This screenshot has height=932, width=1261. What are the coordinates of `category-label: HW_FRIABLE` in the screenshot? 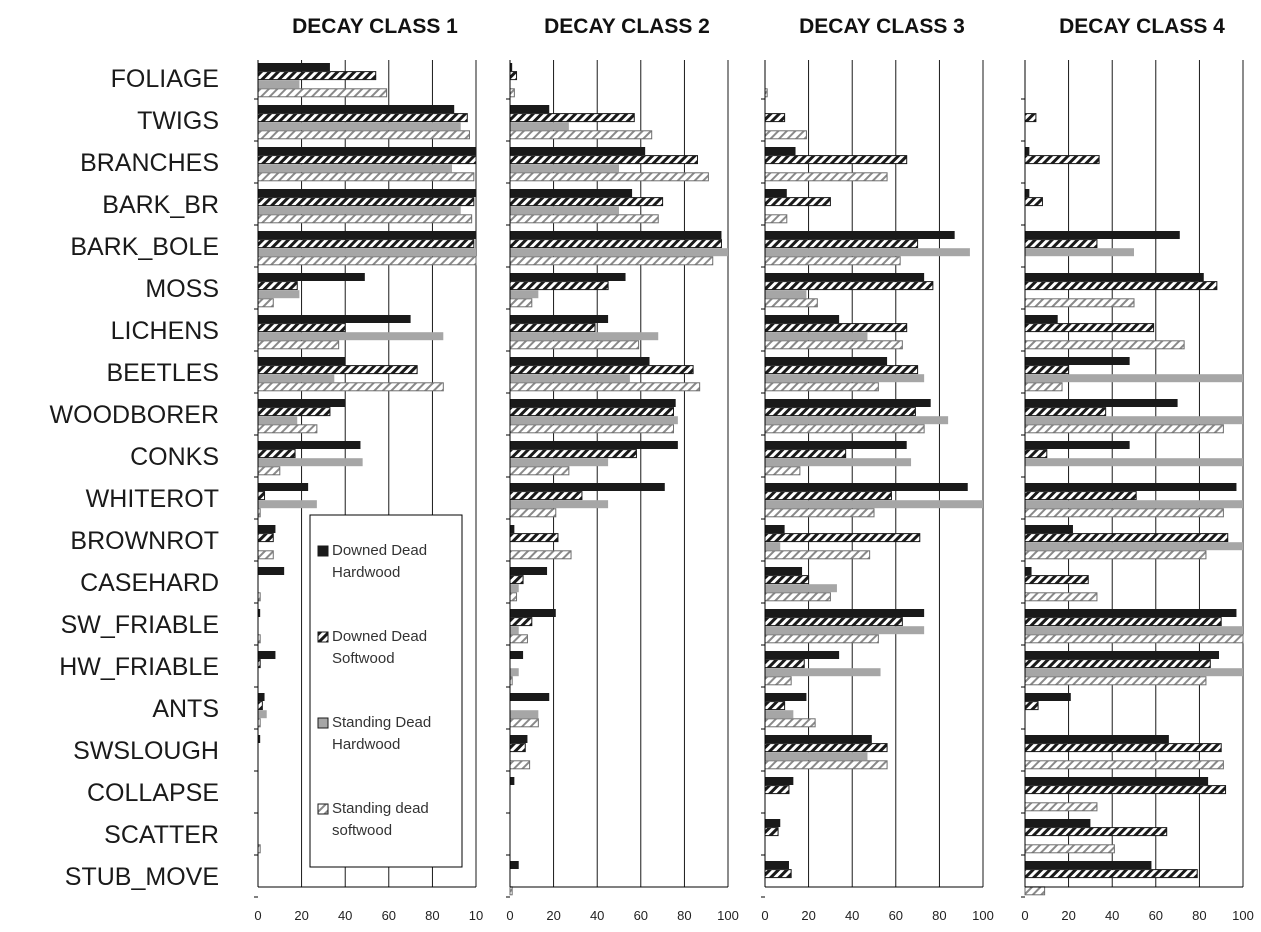 It's located at (139, 667).